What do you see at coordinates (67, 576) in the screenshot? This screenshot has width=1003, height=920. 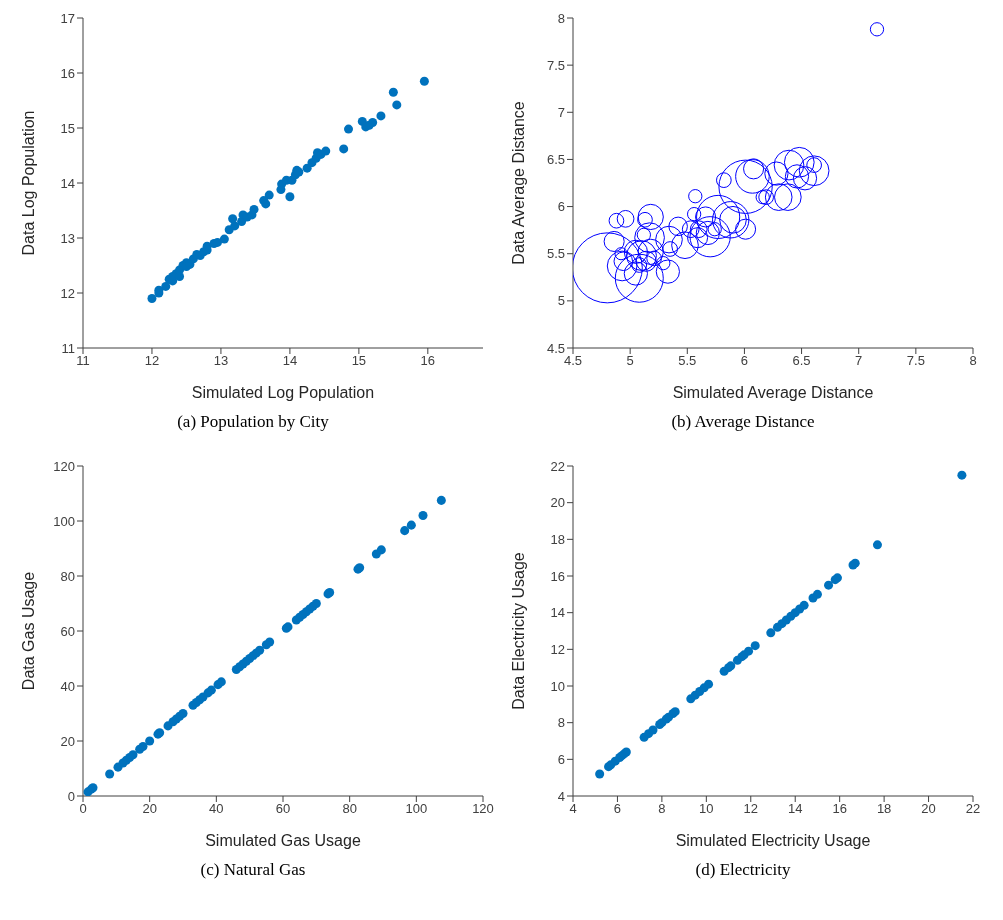 I see `y-tick-label: 80` at bounding box center [67, 576].